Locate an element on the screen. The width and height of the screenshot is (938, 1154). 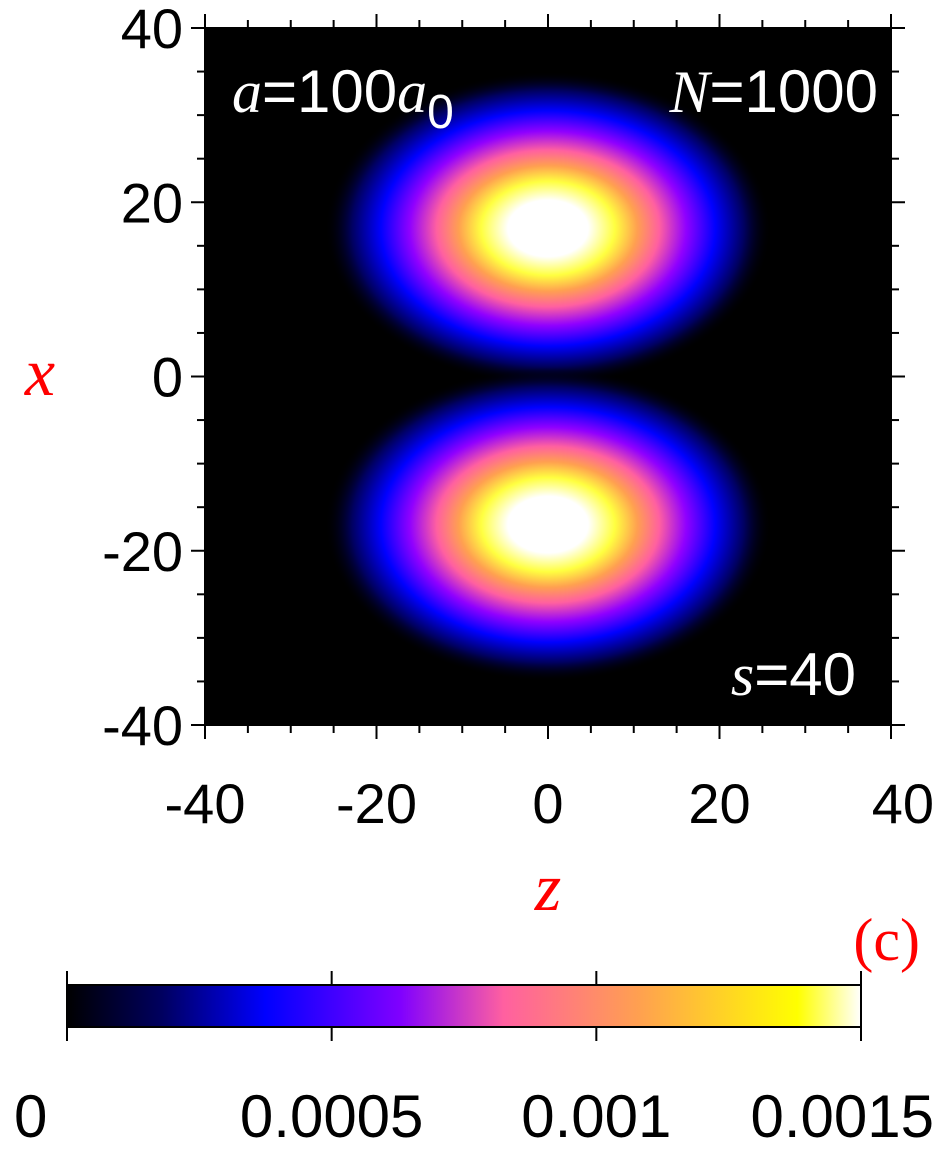
x-tick-label: 0 is located at coordinates (547, 803).